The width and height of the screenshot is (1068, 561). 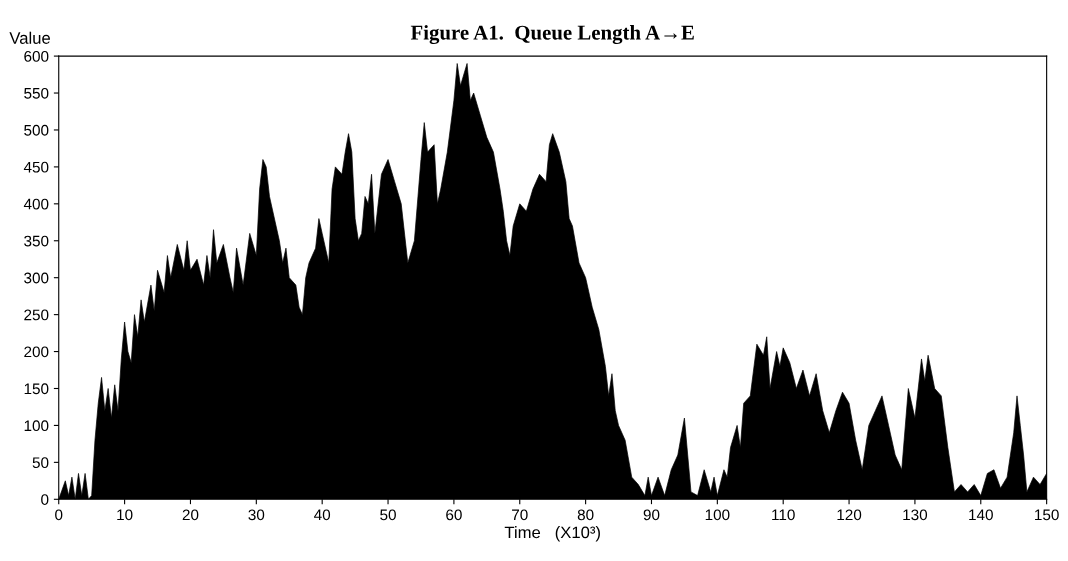 I want to click on x-tick-label: 130, so click(x=915, y=515).